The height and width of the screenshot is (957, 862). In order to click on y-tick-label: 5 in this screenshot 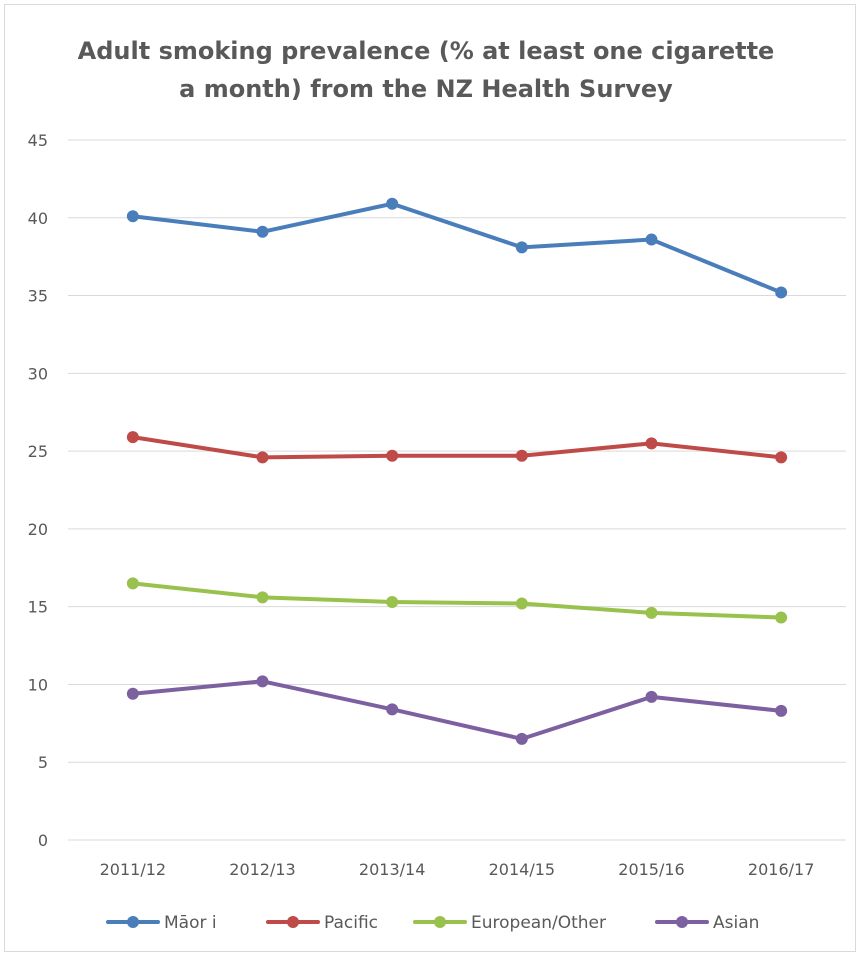, I will do `click(43, 762)`.